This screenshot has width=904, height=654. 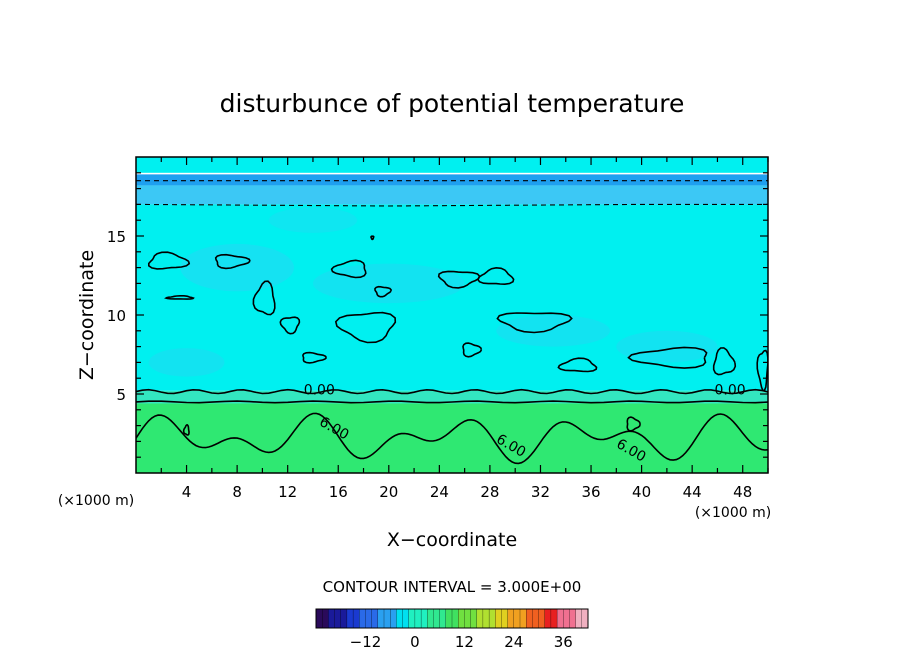 I want to click on contour-label-0: 0.00, so click(x=319, y=390).